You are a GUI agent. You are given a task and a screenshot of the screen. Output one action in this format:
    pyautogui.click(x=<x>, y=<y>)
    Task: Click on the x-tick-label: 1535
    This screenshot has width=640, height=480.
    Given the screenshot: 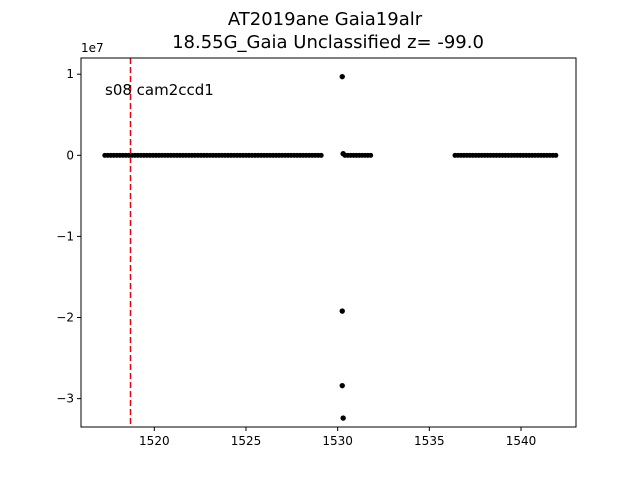 What is the action you would take?
    pyautogui.click(x=429, y=441)
    